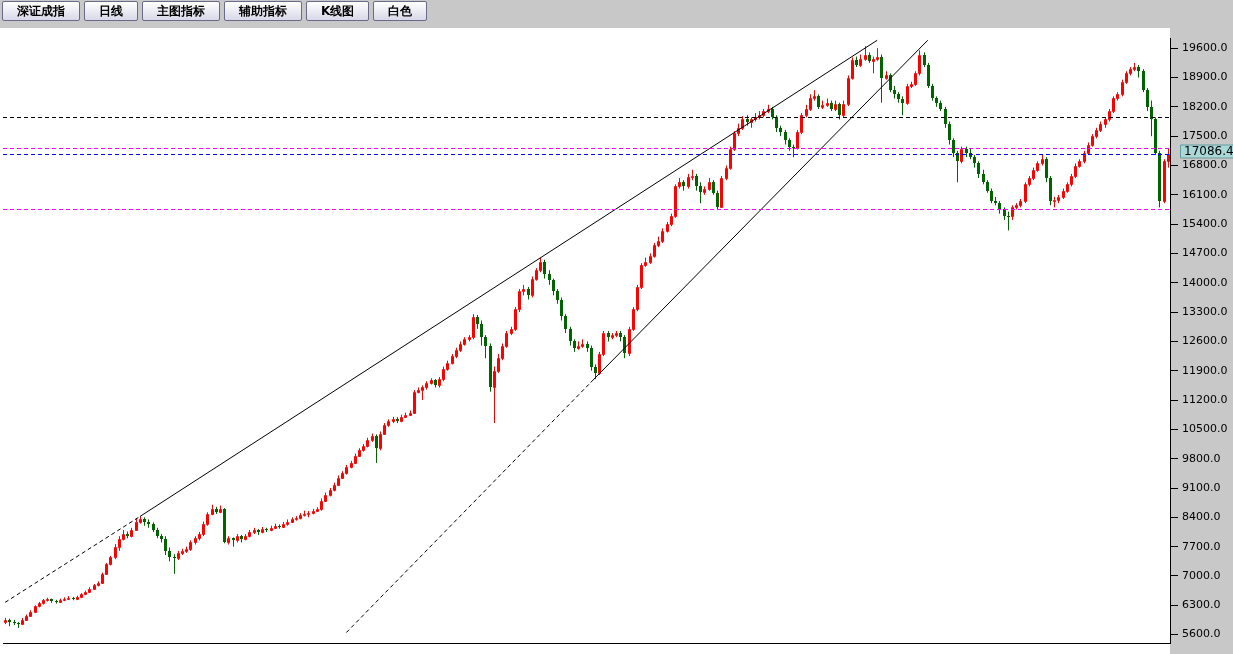 The width and height of the screenshot is (1233, 654). I want to click on y-tick-label: 7000.0, so click(1201, 575).